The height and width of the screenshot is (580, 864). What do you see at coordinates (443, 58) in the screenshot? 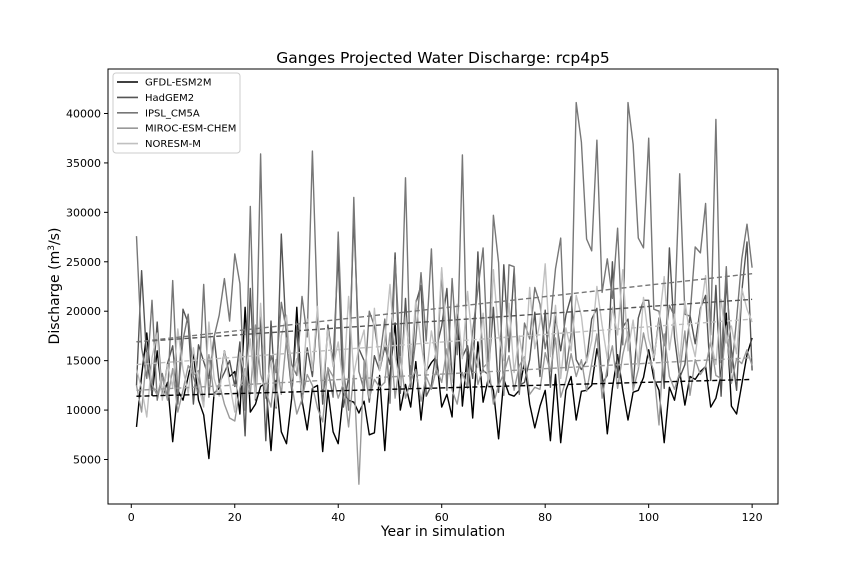
I see `chart-title: Ganges Projected Water Discharge: rcp4p5` at bounding box center [443, 58].